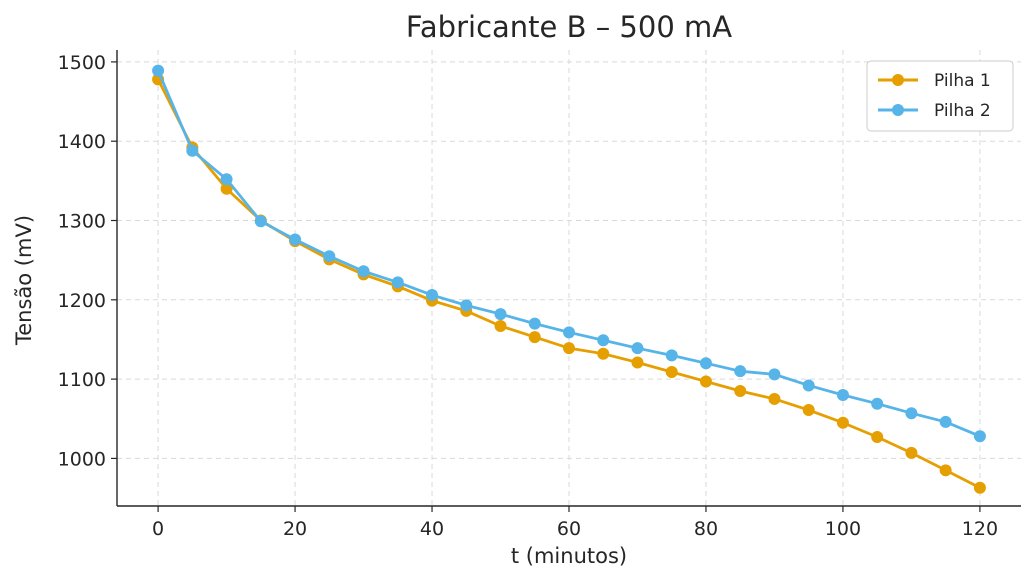  Describe the element at coordinates (569, 556) in the screenshot. I see `x-axis-label: t (minutos)` at that location.